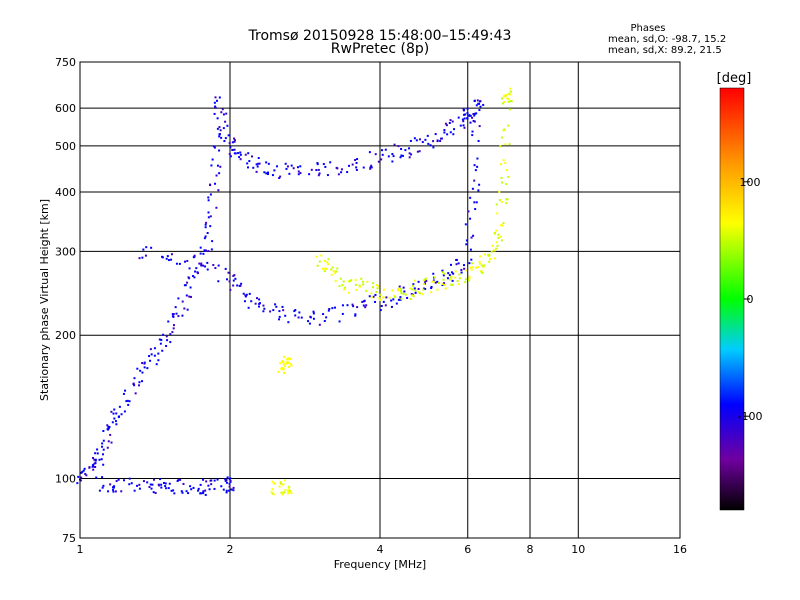 Image resolution: width=800 pixels, height=600 pixels. Describe the element at coordinates (750, 299) in the screenshot. I see `colorbar-ticks: 100 0 -100` at that location.